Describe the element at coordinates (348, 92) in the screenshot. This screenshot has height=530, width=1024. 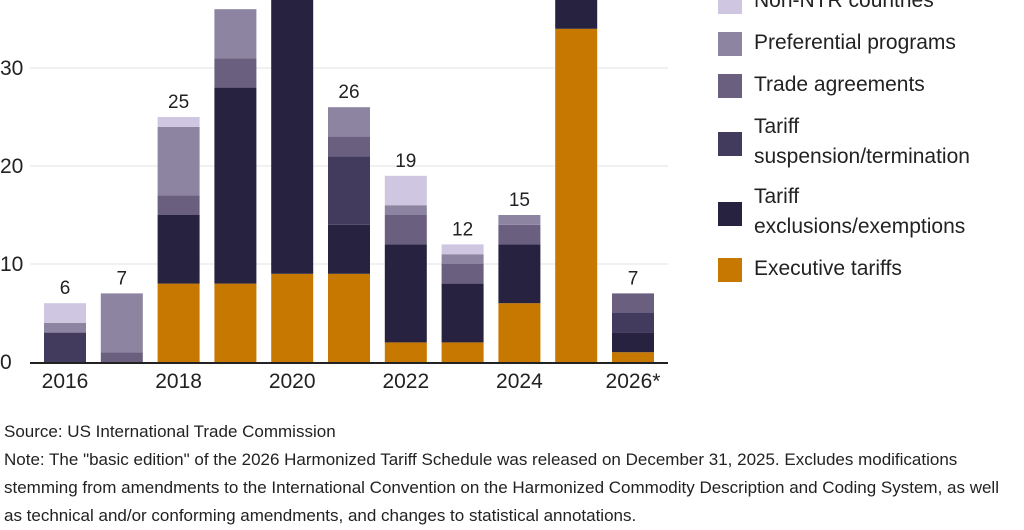
I see `bar-total-label: 26` at that location.